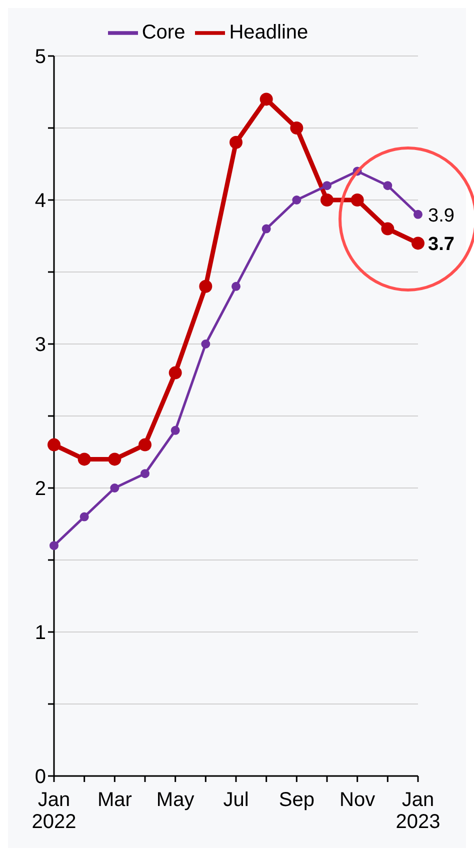 This screenshot has width=474, height=856. Describe the element at coordinates (418, 811) in the screenshot. I see `x-tick-label: Jan 2023` at that location.